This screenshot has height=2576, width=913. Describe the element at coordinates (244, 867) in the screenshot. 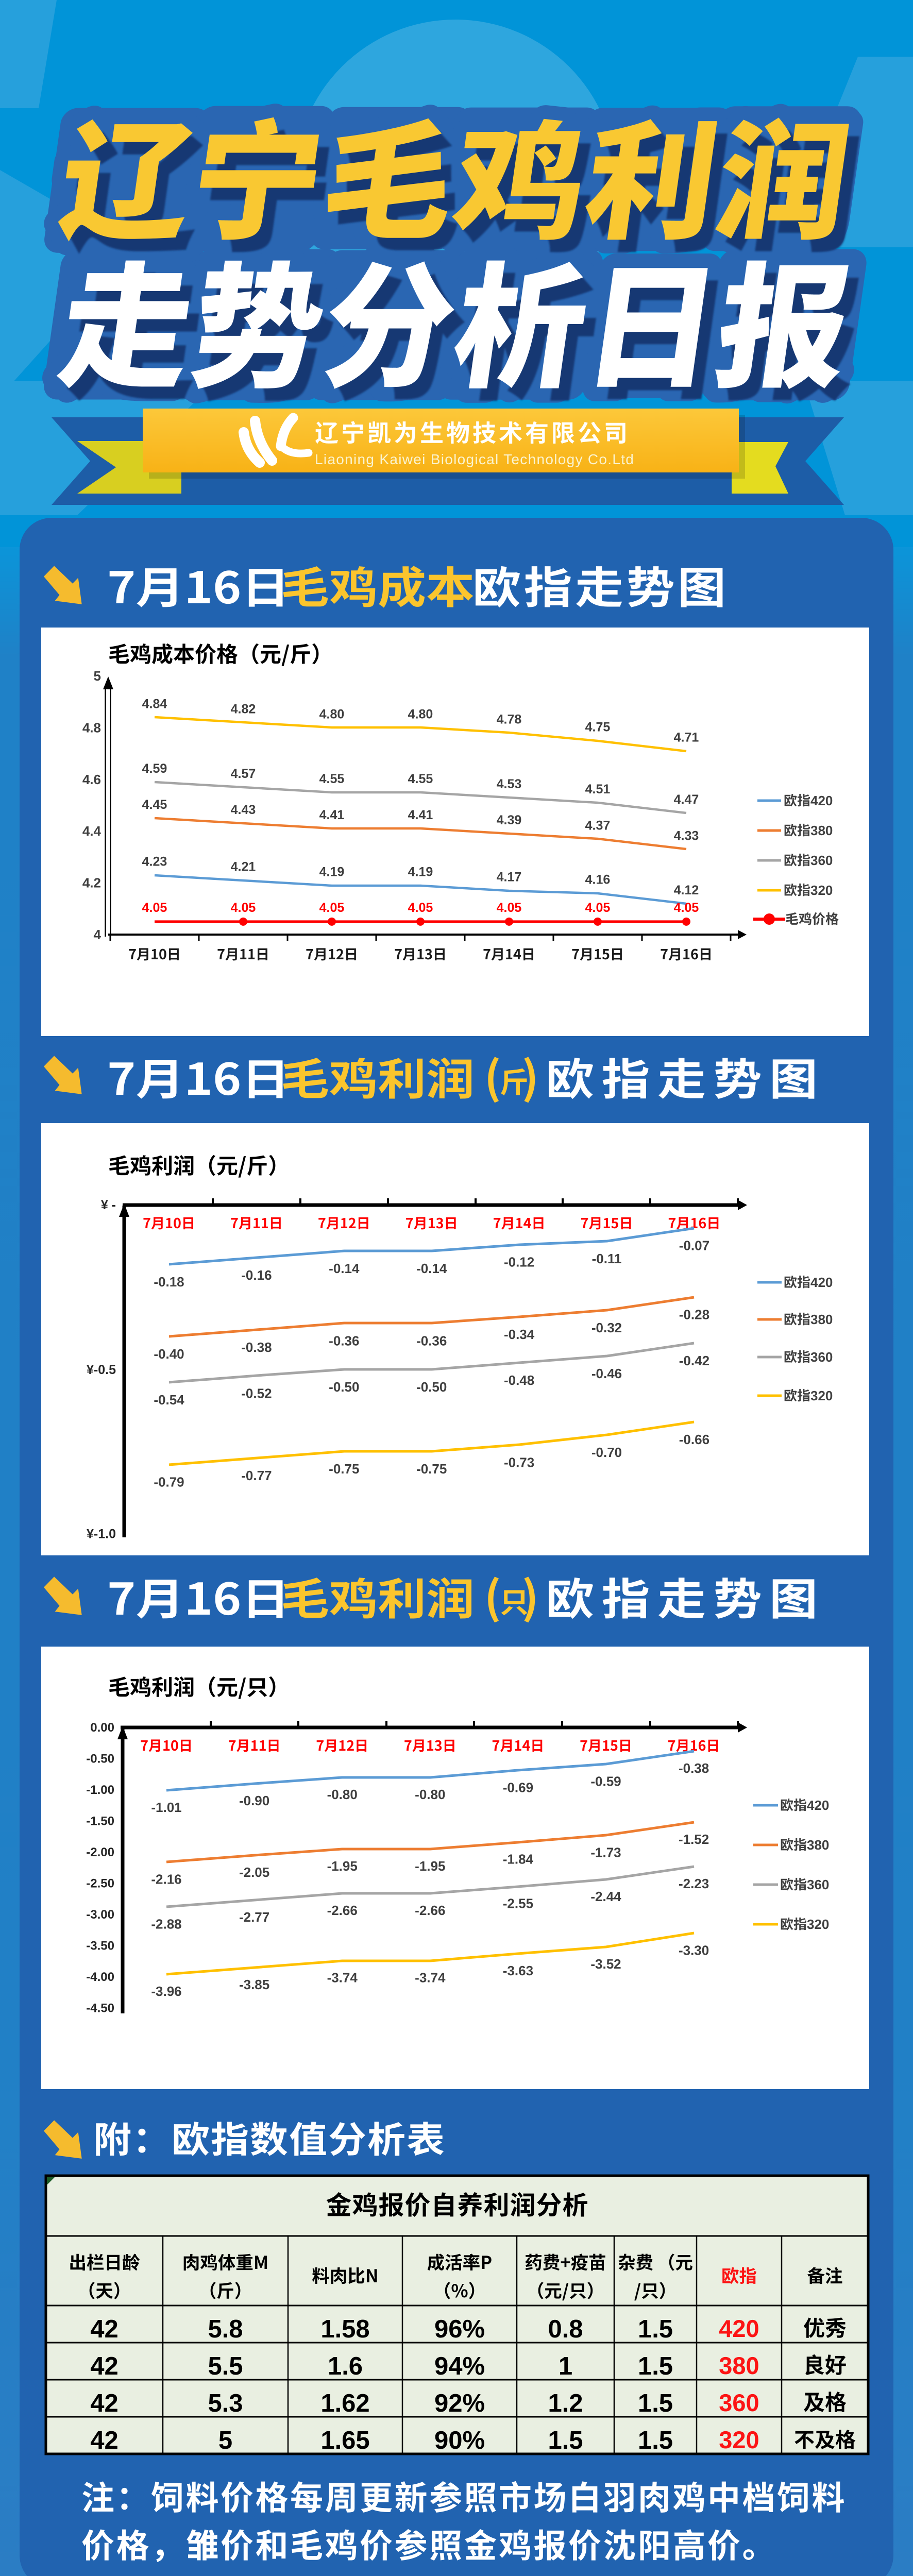

I see `svg-text: 4.21` at that location.